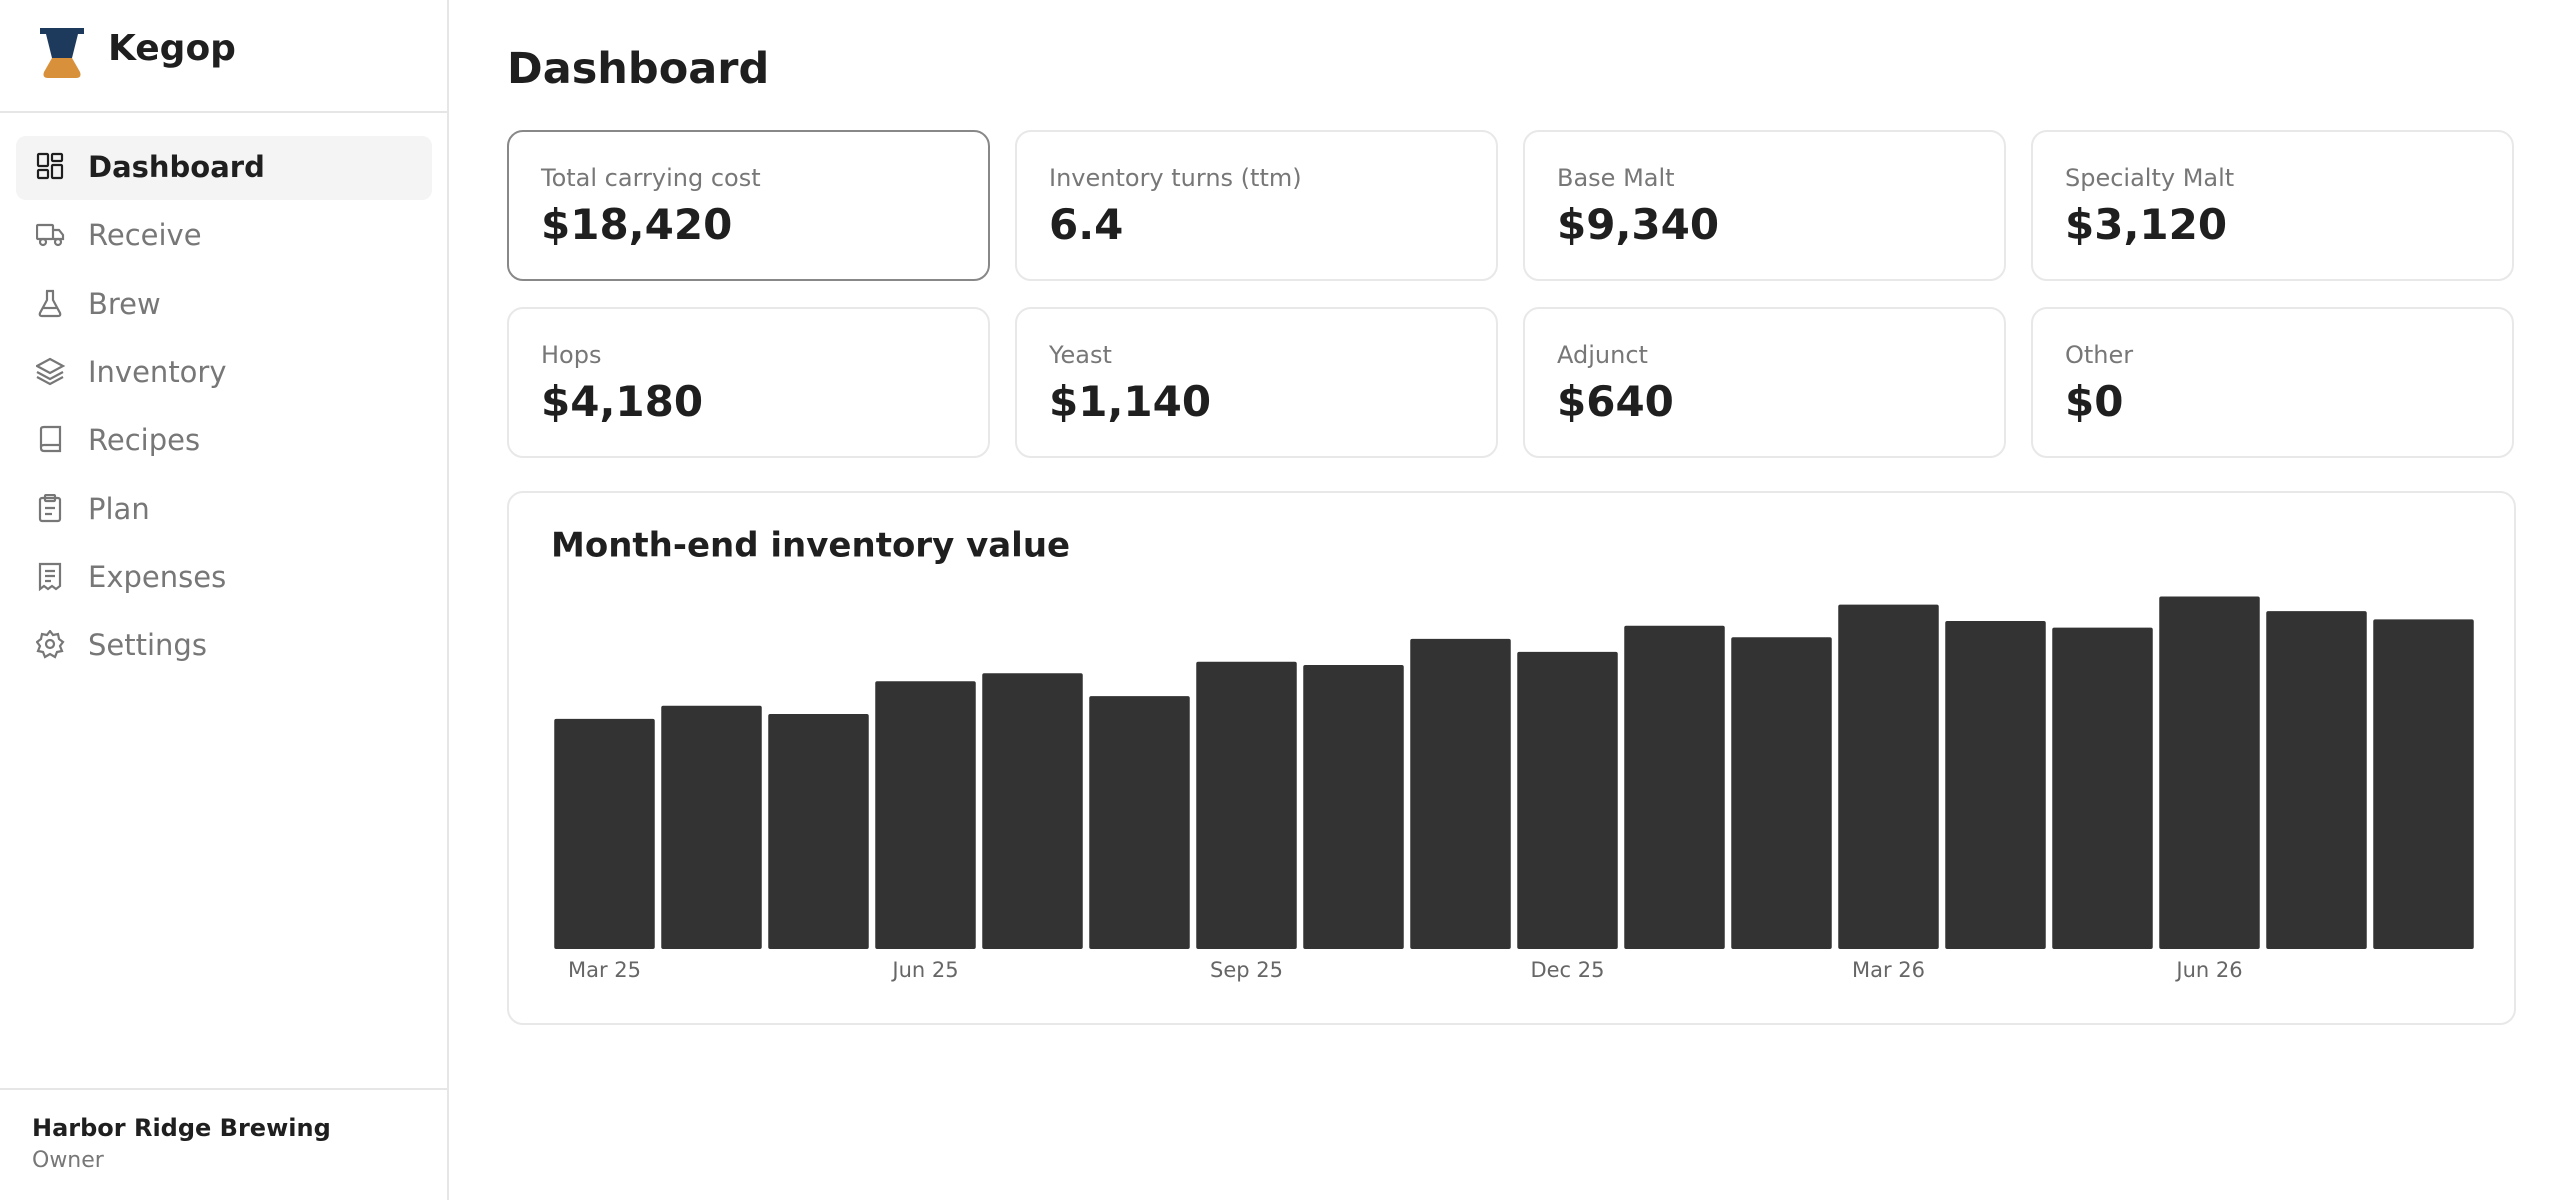 This screenshot has height=1200, width=2560. What do you see at coordinates (1616, 178) in the screenshot?
I see `stat-label: Base Malt` at bounding box center [1616, 178].